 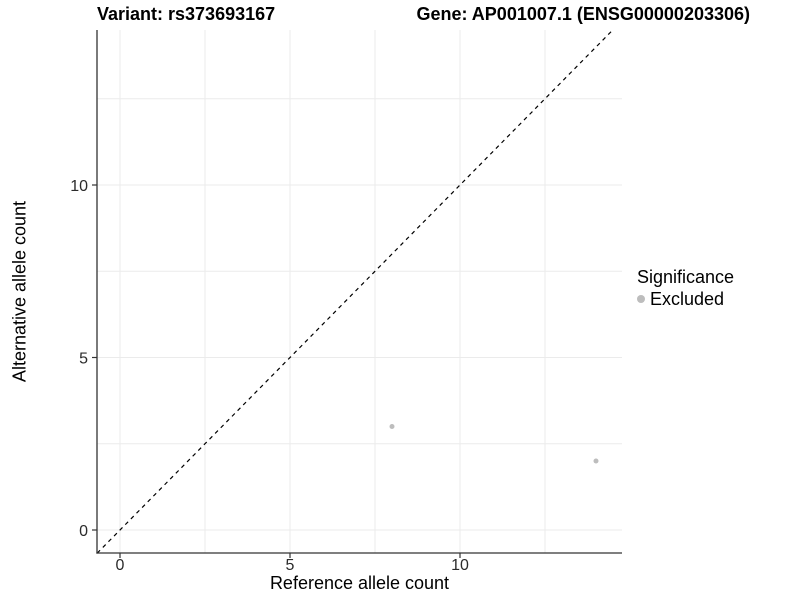 I want to click on legend-item-excluded: Excluded, so click(x=685, y=299).